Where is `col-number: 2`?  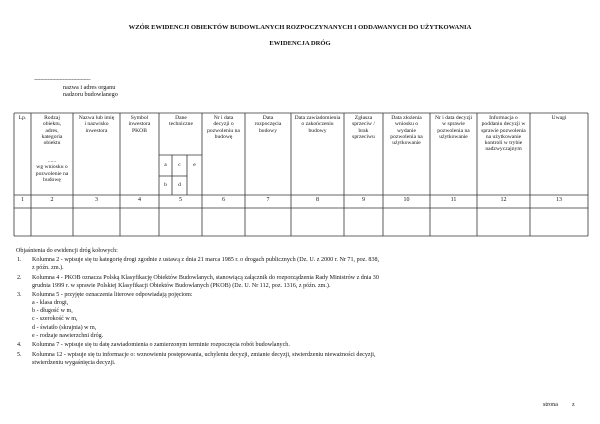
col-number: 2 is located at coordinates (52, 200).